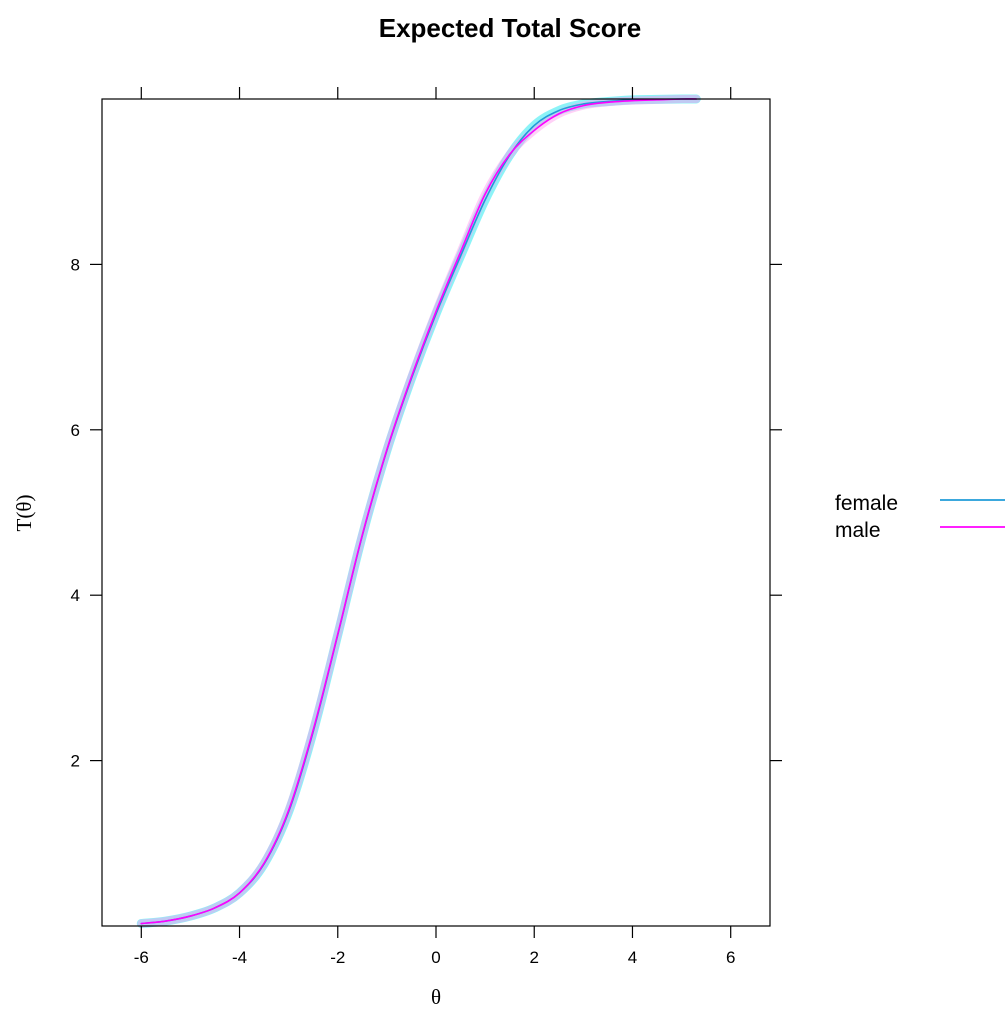  I want to click on y-tick-label: 2, so click(75, 761).